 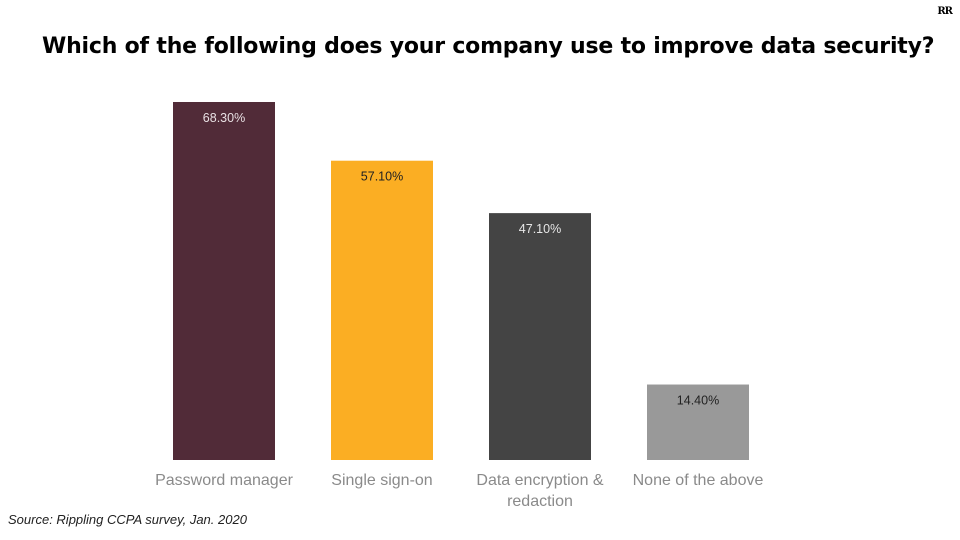 What do you see at coordinates (540, 480) in the screenshot?
I see `category-label-2: Data encryption &` at bounding box center [540, 480].